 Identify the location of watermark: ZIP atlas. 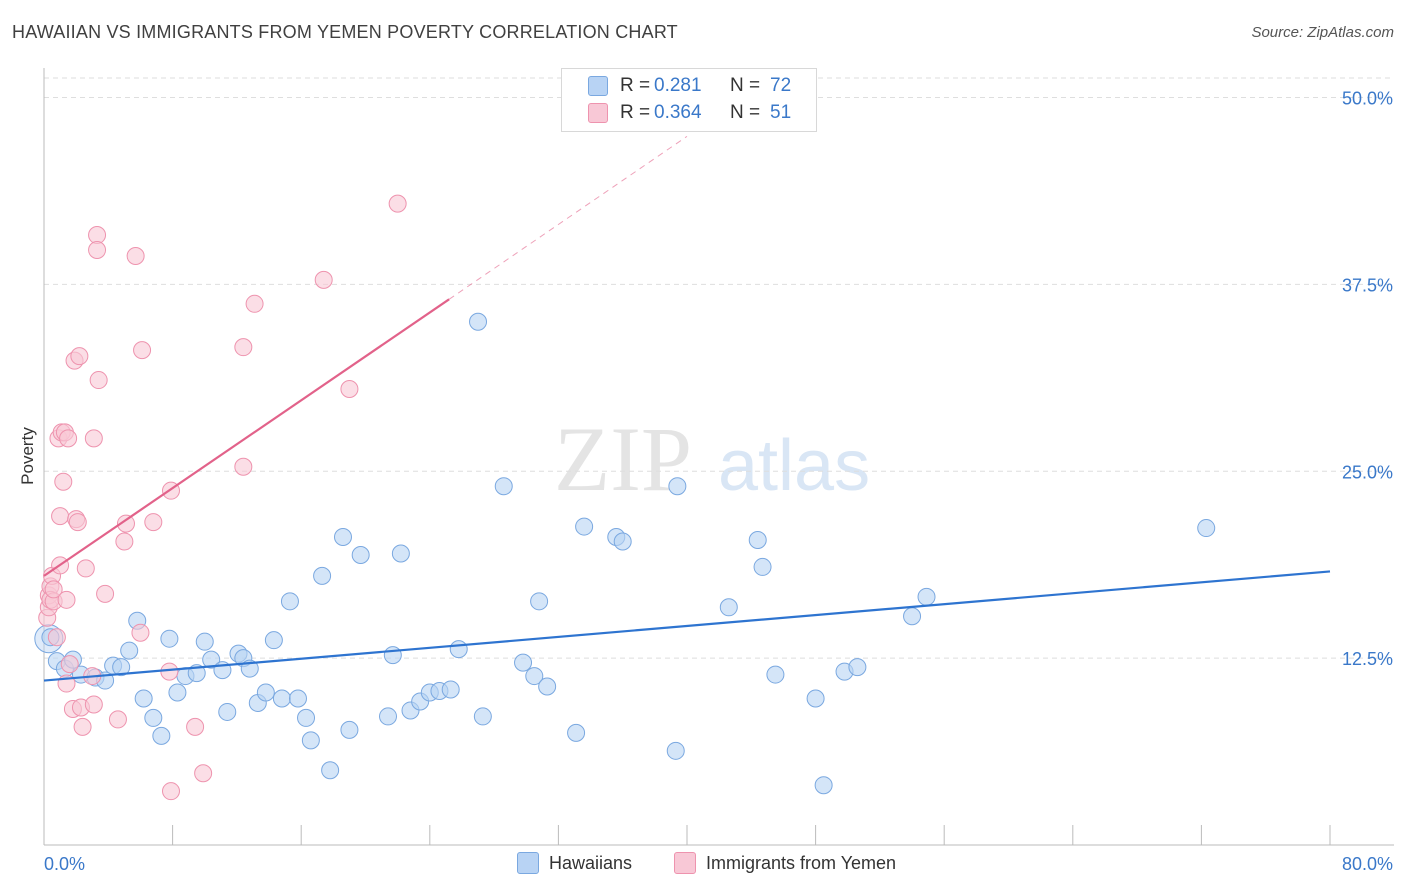
(712, 459).